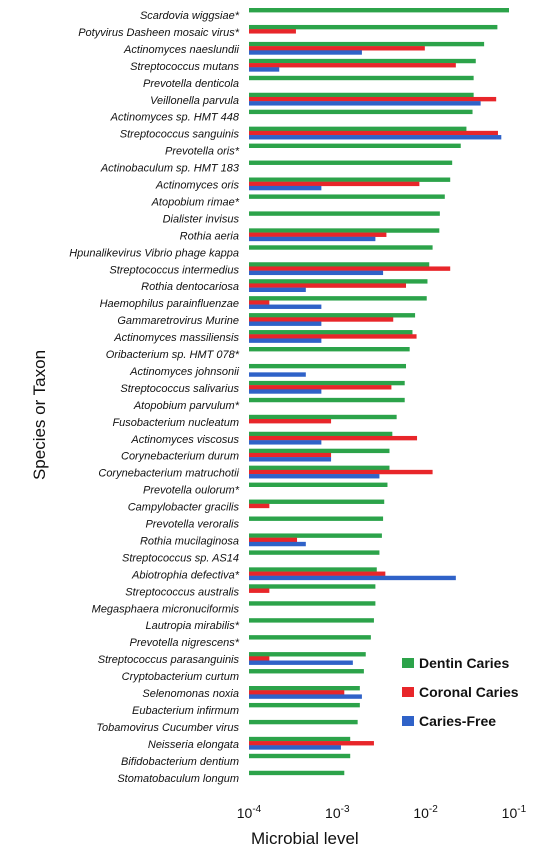  I want to click on category-label: Actinomyces massiliensis, so click(176, 338).